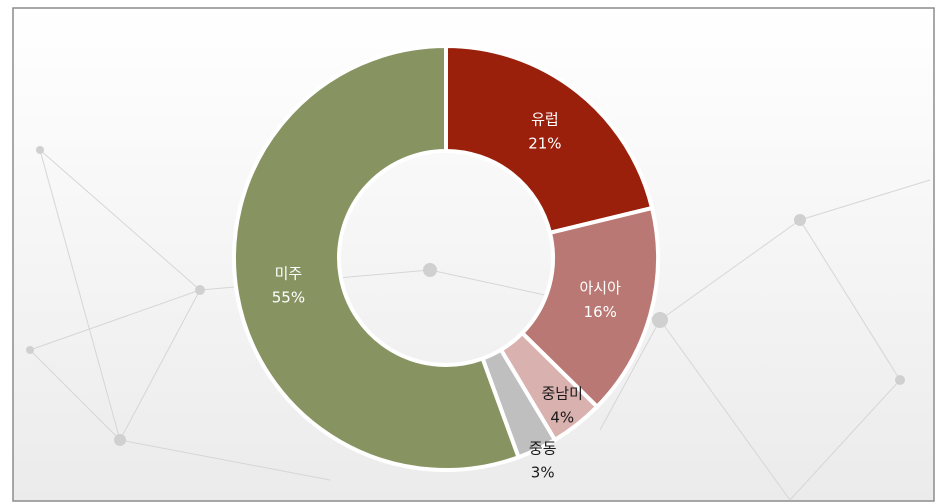 This screenshot has height=502, width=935. What do you see at coordinates (288, 297) in the screenshot?
I see `slice-value-label: 55%` at bounding box center [288, 297].